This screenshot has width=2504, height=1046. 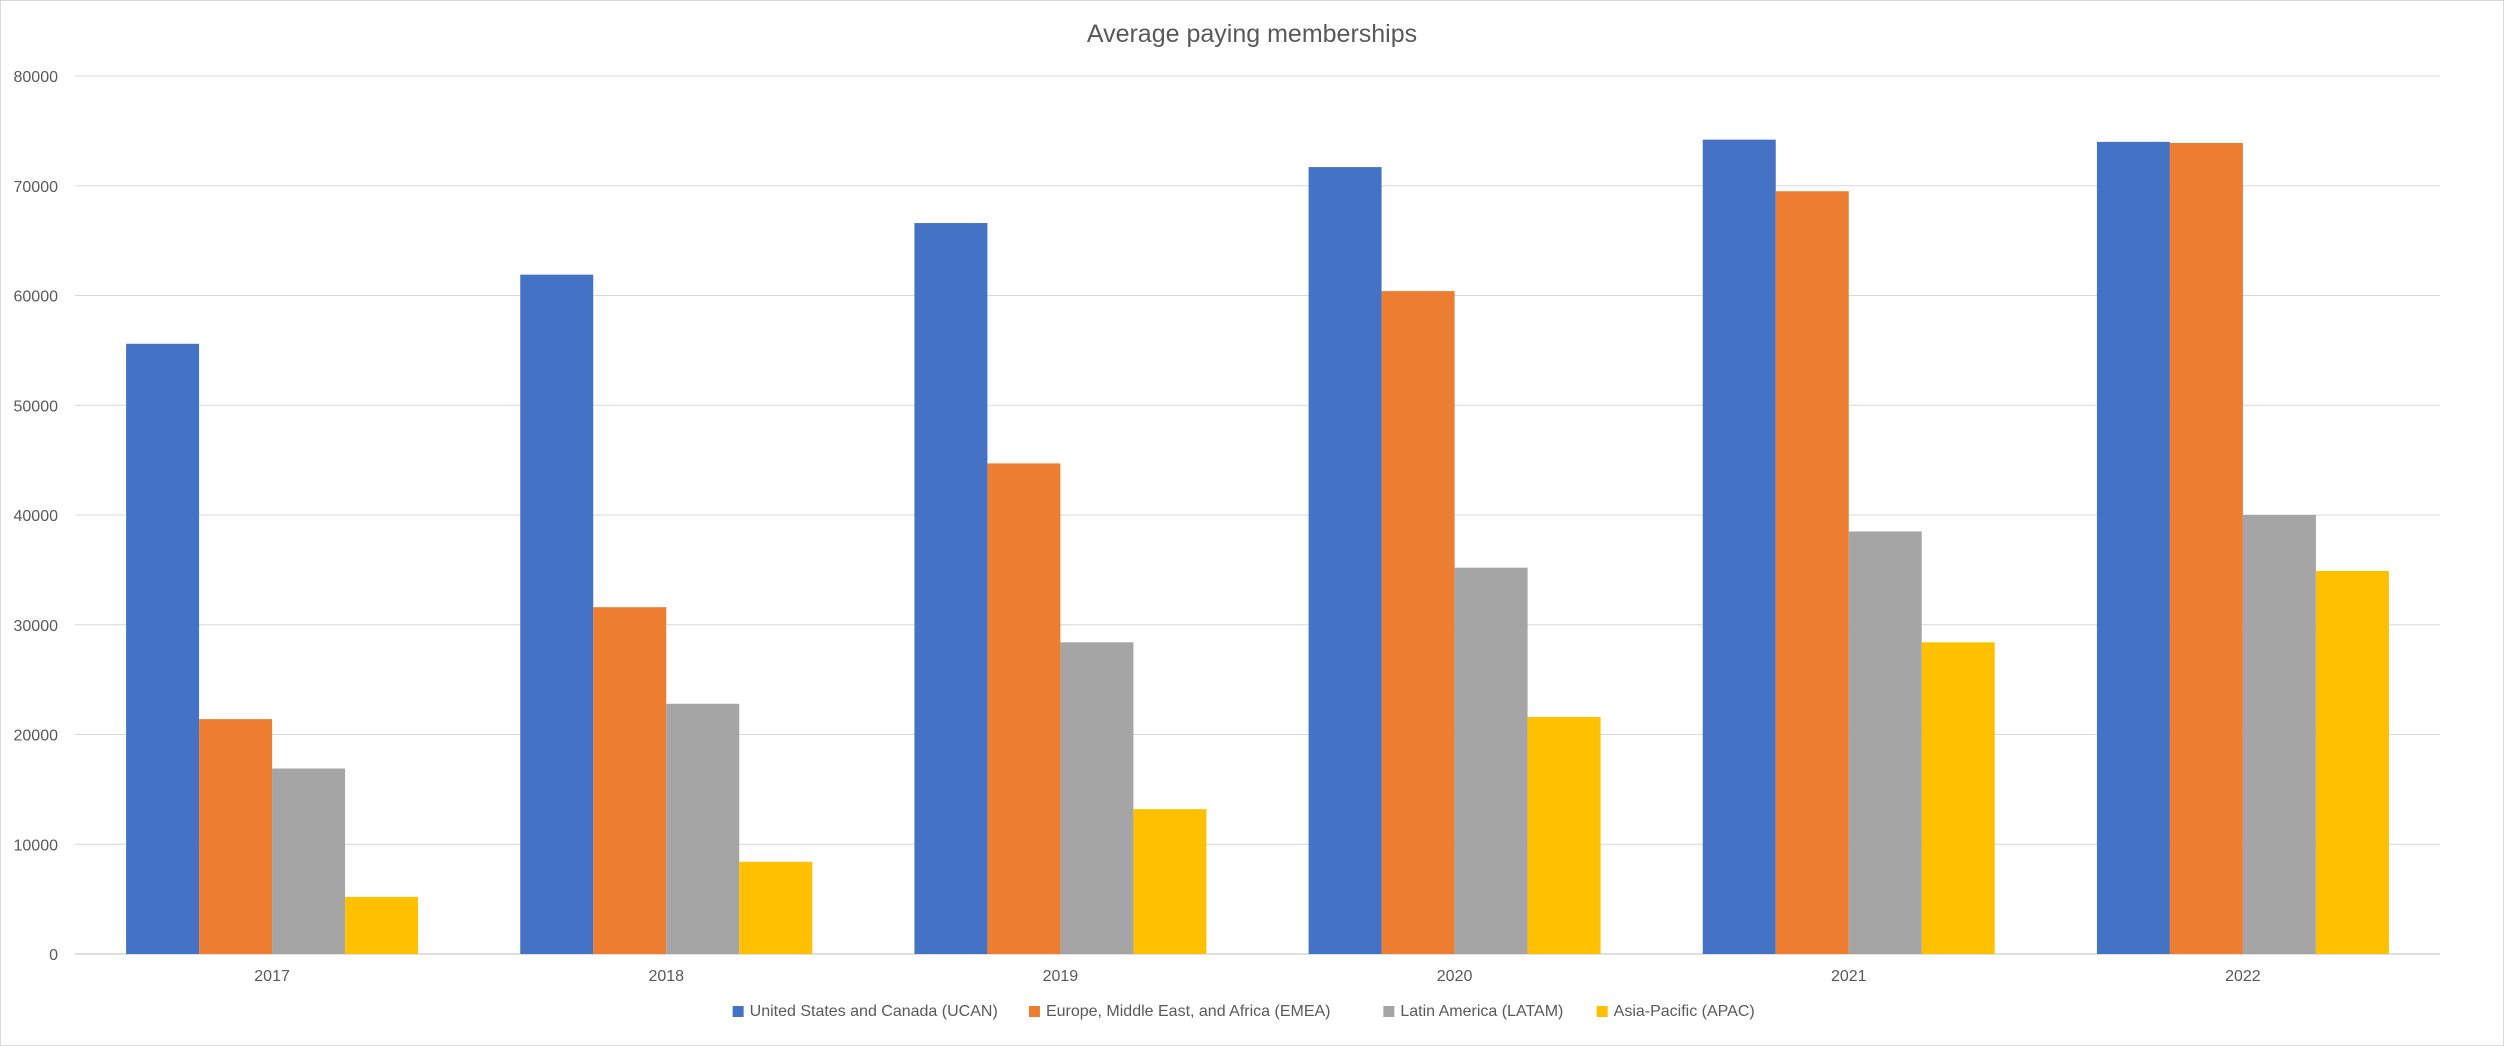 What do you see at coordinates (1684, 1011) in the screenshot?
I see `legend-label: Asia-Pacific (APAC)` at bounding box center [1684, 1011].